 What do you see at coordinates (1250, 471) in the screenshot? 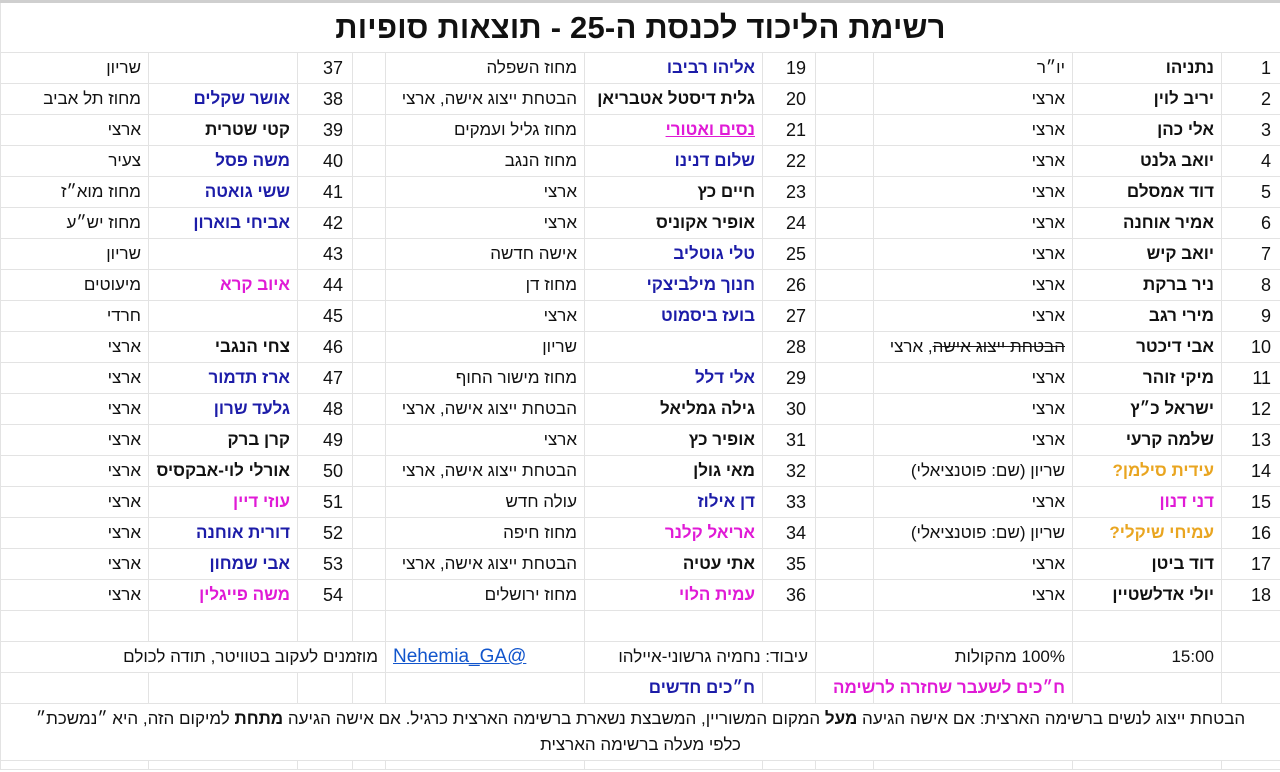
I see `position-number-cell: 14` at bounding box center [1250, 471].